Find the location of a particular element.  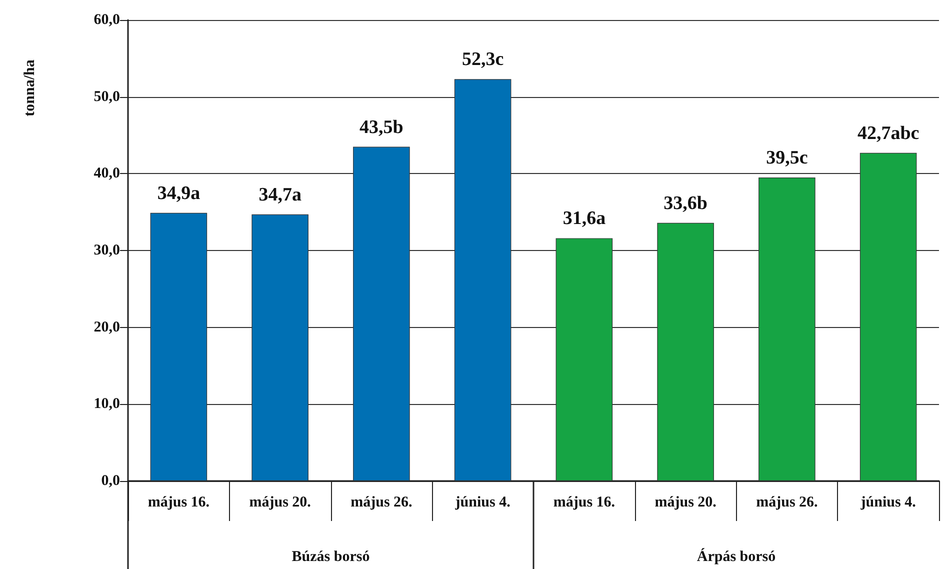

y-tick-label: 40,0 is located at coordinates (107, 174).